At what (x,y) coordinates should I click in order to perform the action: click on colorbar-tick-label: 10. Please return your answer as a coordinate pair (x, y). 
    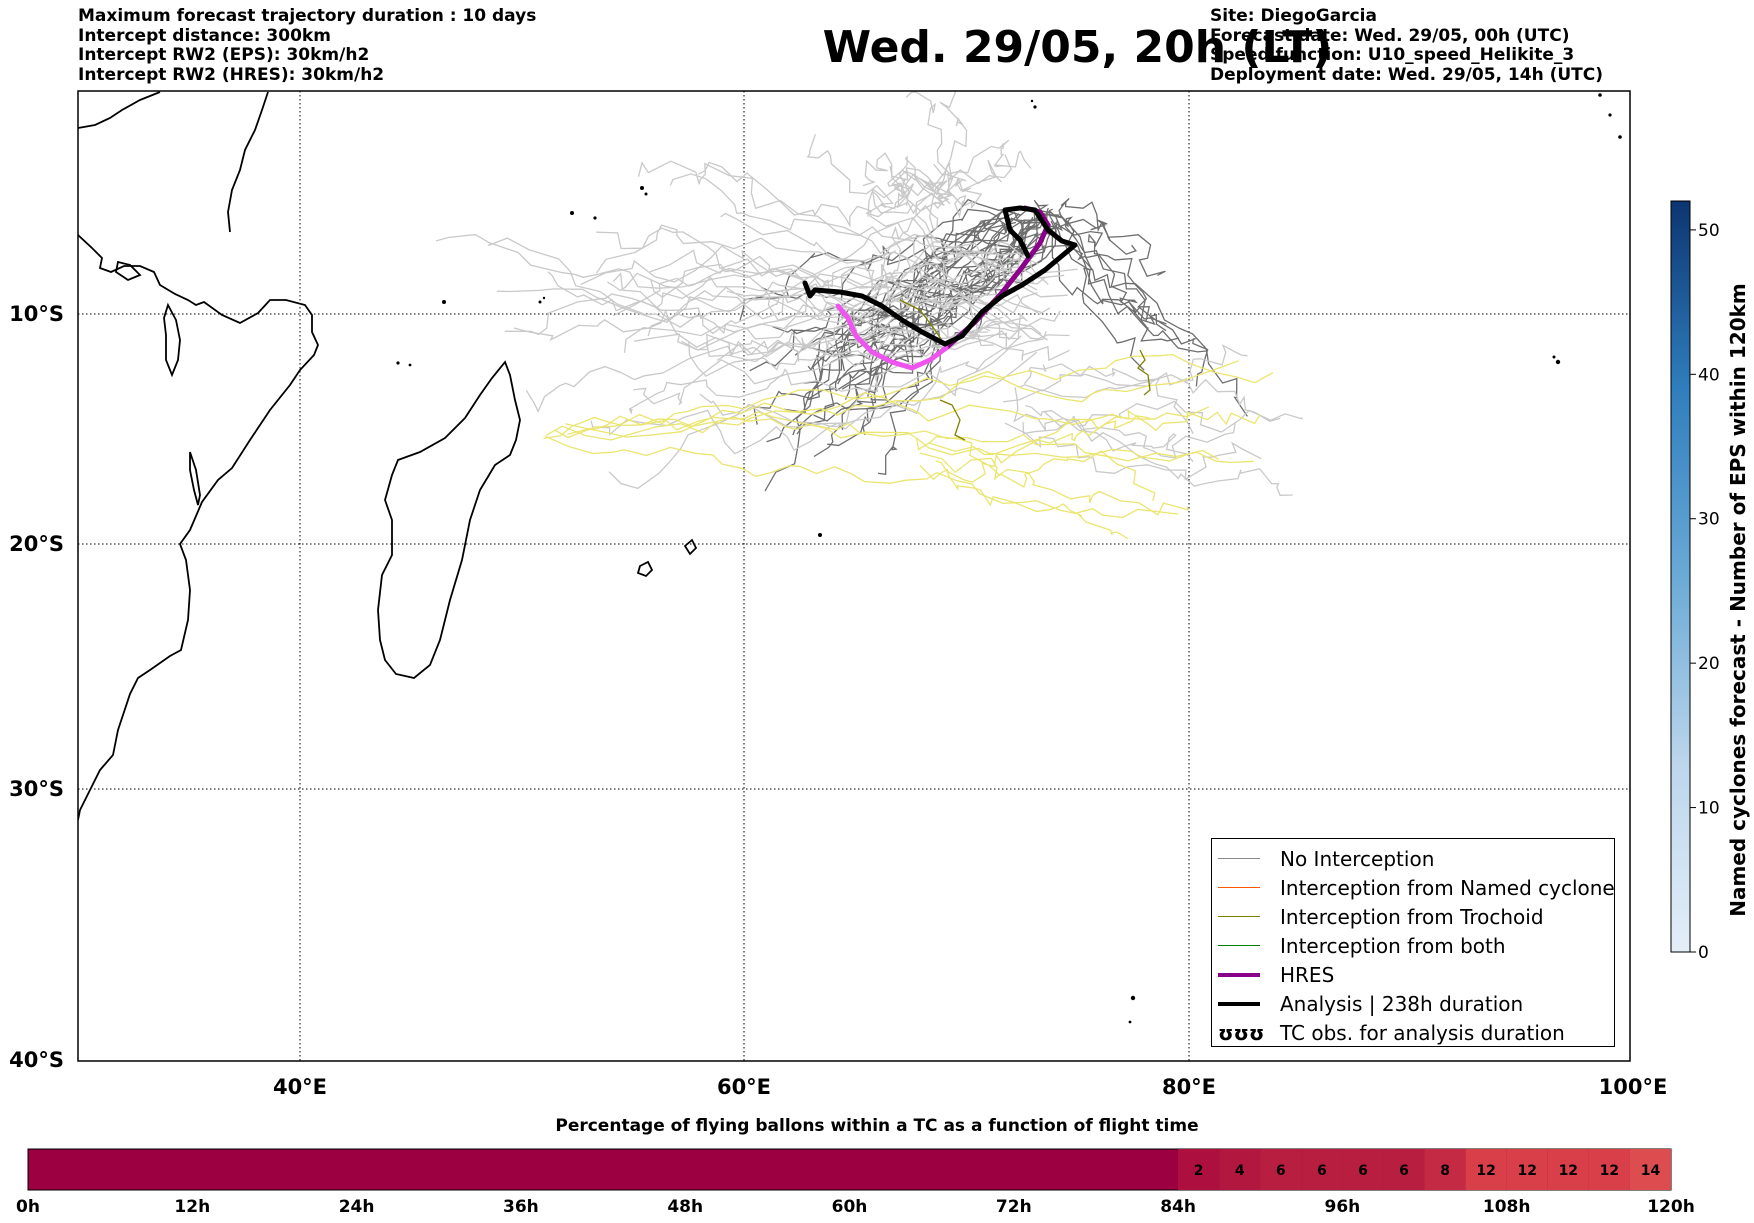
    Looking at the image, I should click on (1709, 809).